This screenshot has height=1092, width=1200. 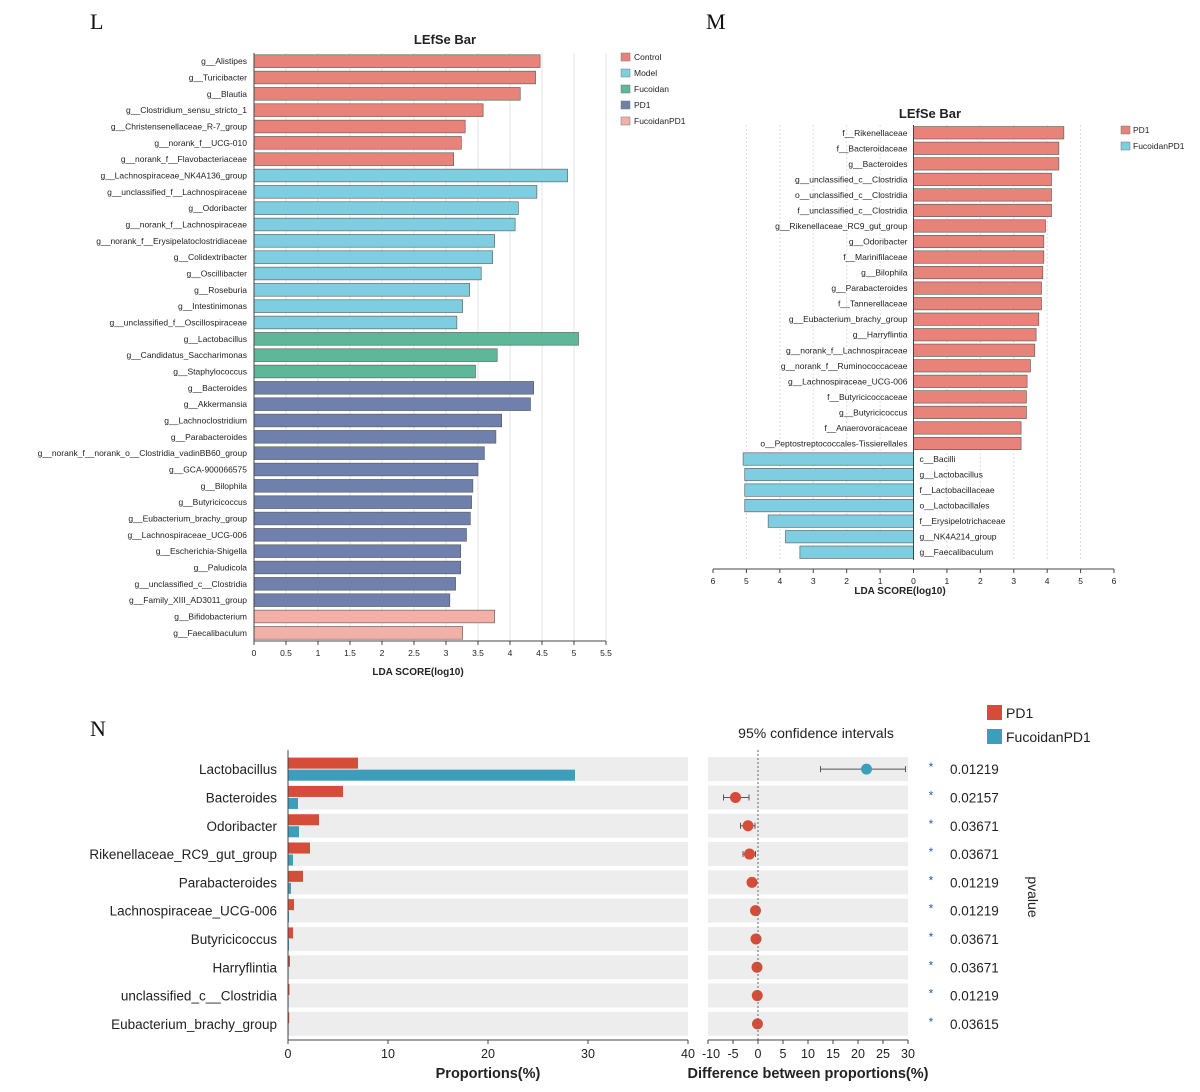 I want to click on chart-n-right-tick-label: 30, so click(x=908, y=1054).